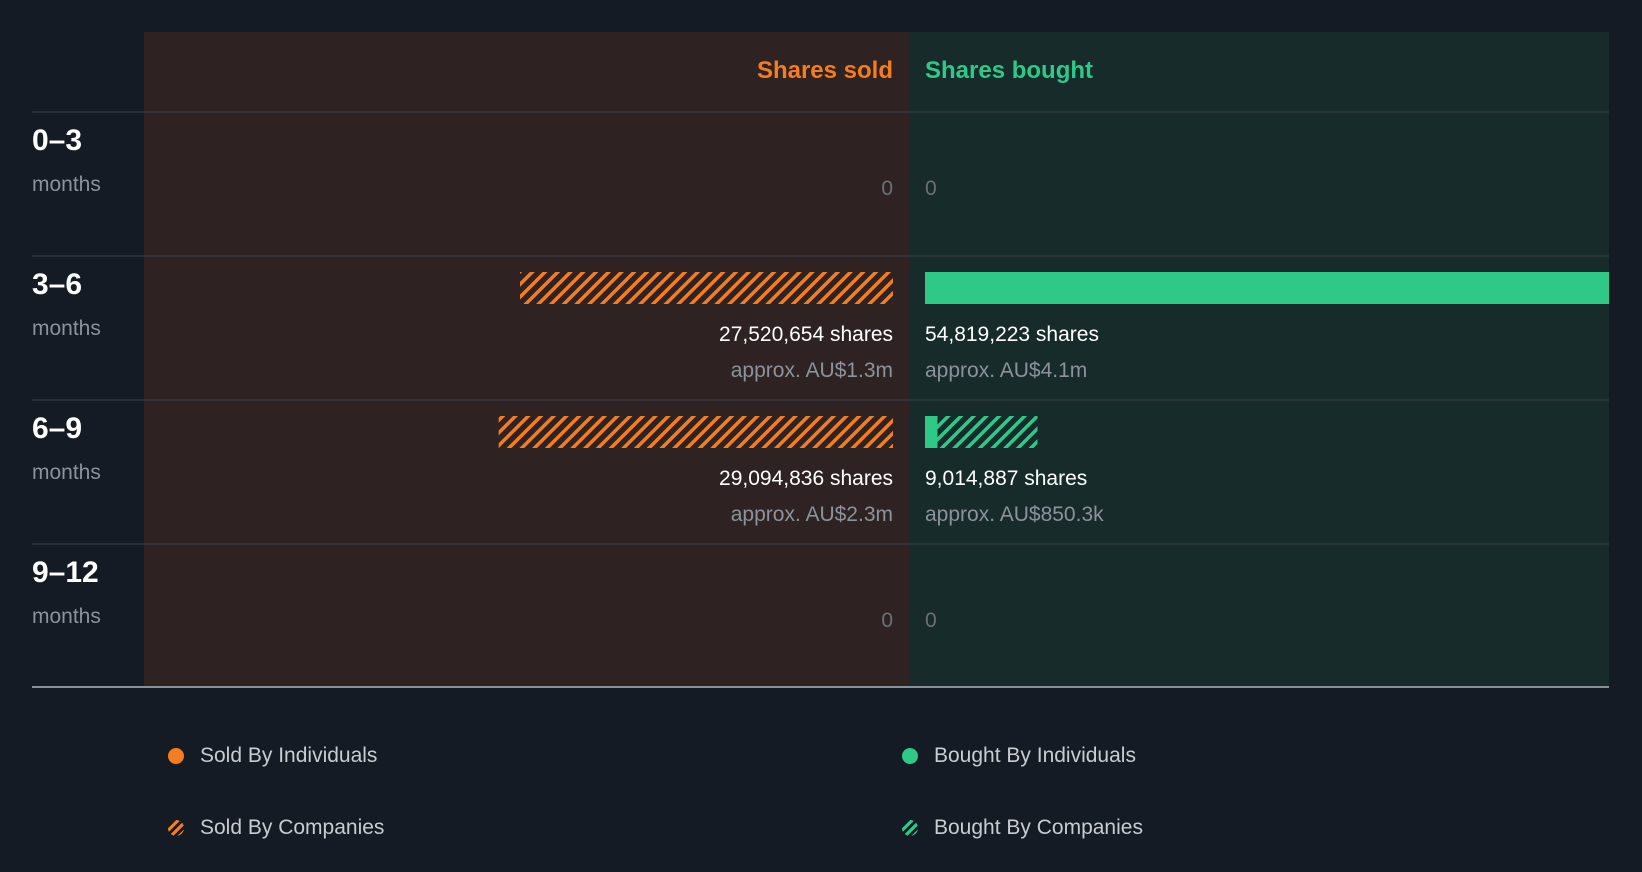  What do you see at coordinates (289, 755) in the screenshot?
I see `legend-label: Sold By Individuals` at bounding box center [289, 755].